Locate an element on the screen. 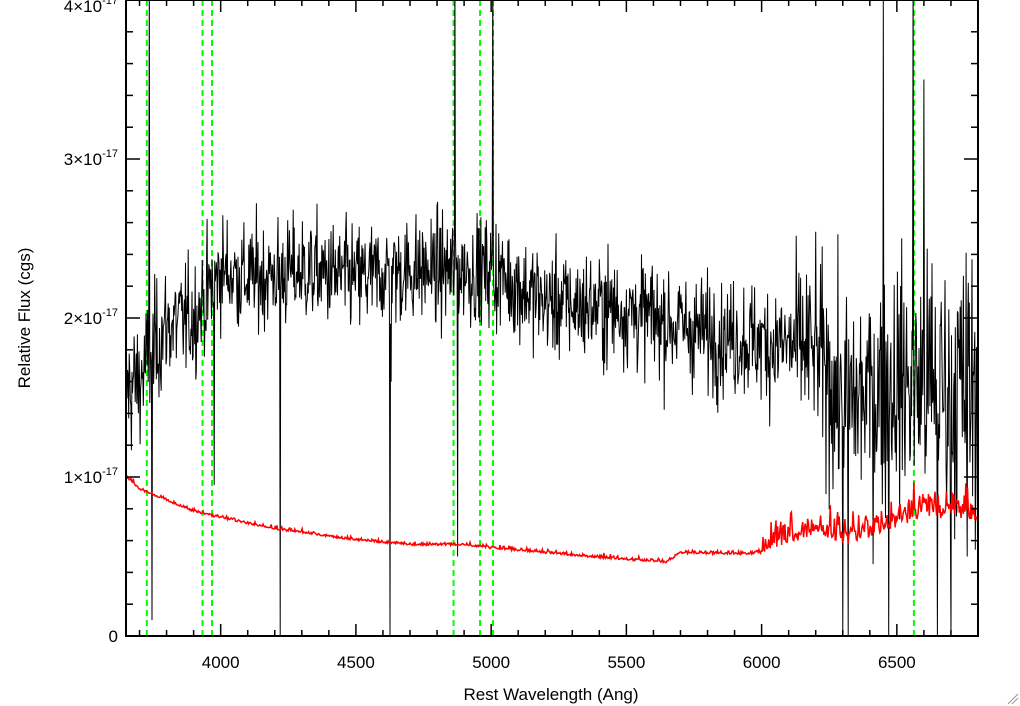 This screenshot has height=706, width=1020. x-tick-labels: 4000 4500 5000 5500 6000 6500 is located at coordinates (559, 662).